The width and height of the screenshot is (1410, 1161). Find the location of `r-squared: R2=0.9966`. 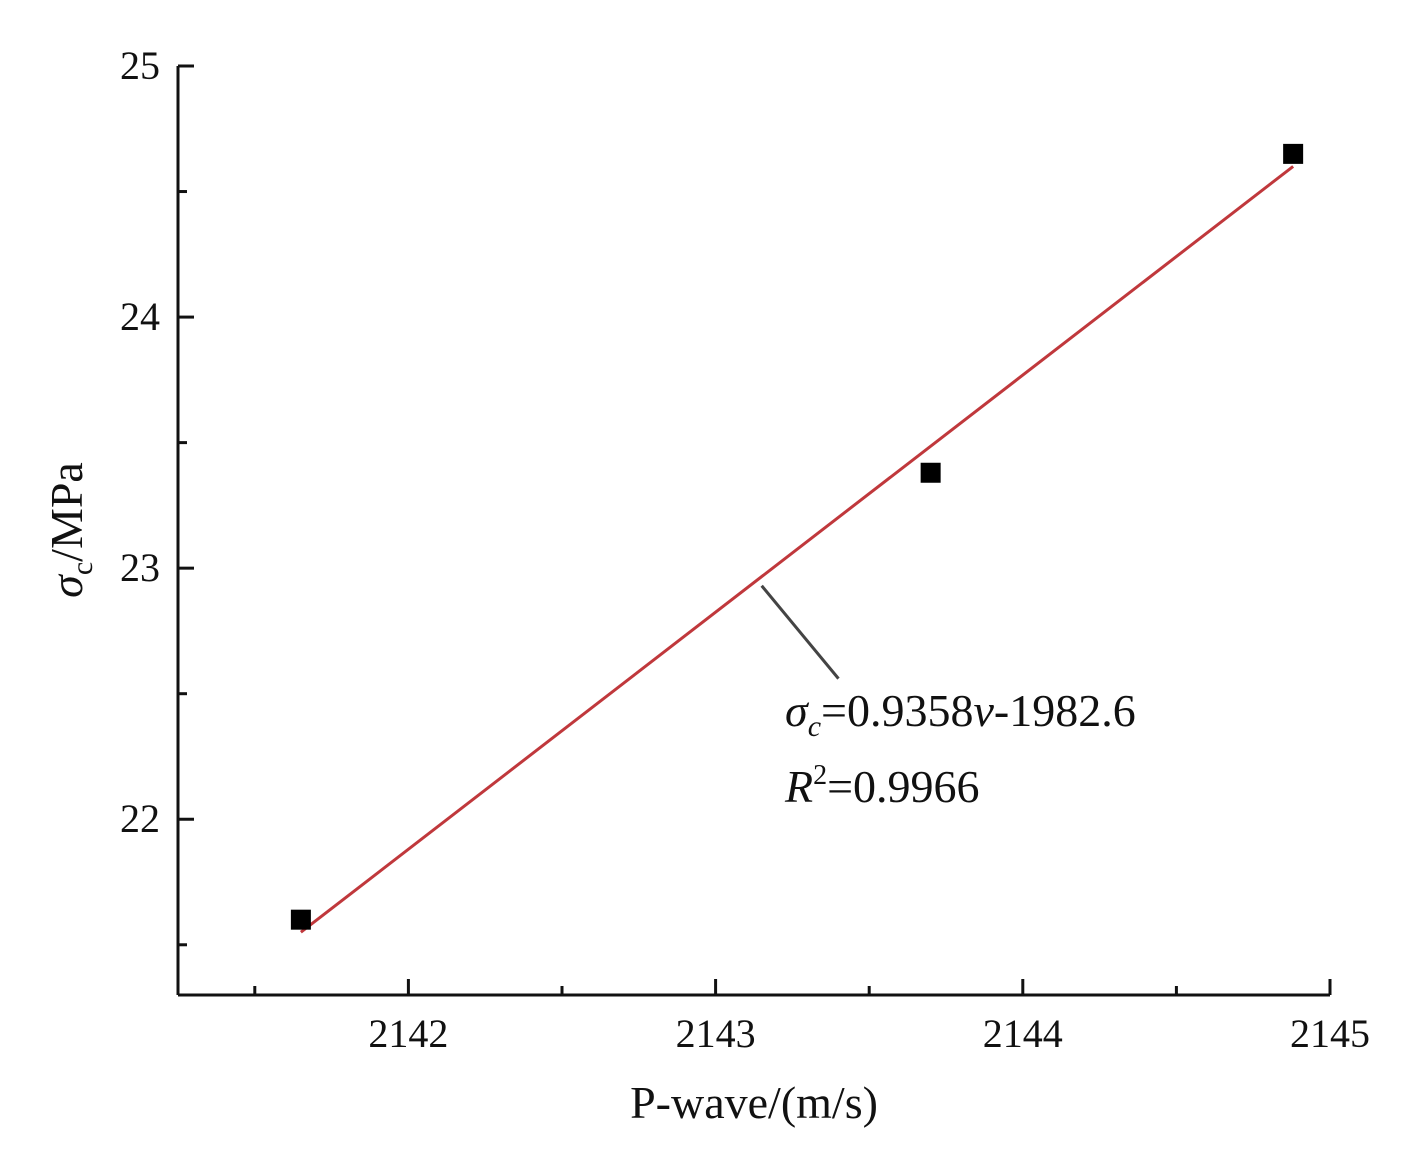

r-squared: R2=0.9966 is located at coordinates (882, 786).